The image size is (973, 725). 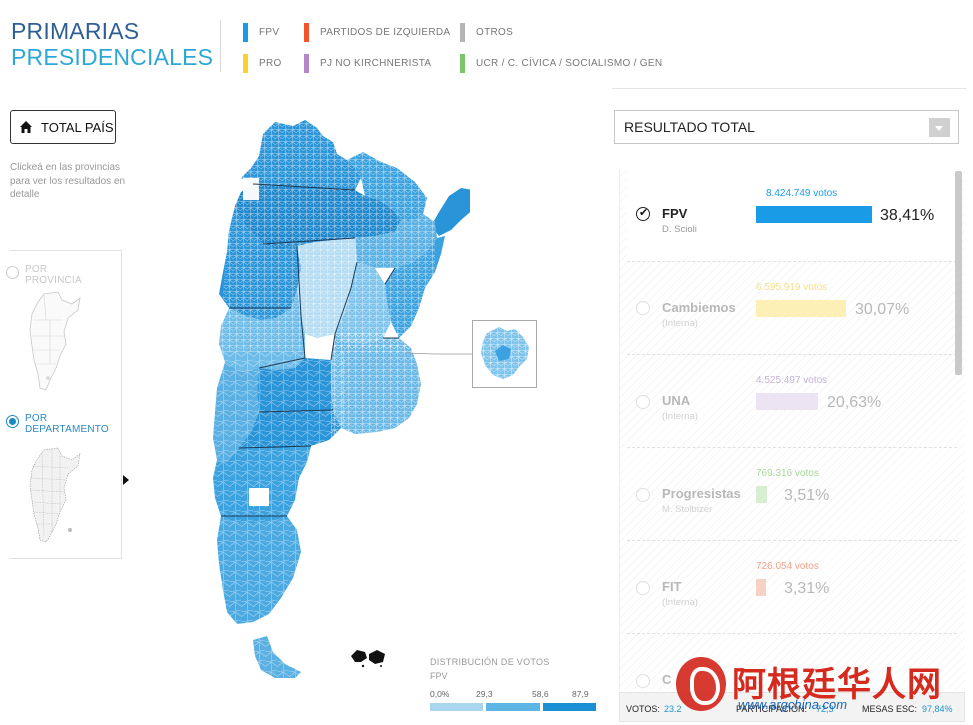 I want to click on result-votes: 726.054 votos, so click(x=787, y=566).